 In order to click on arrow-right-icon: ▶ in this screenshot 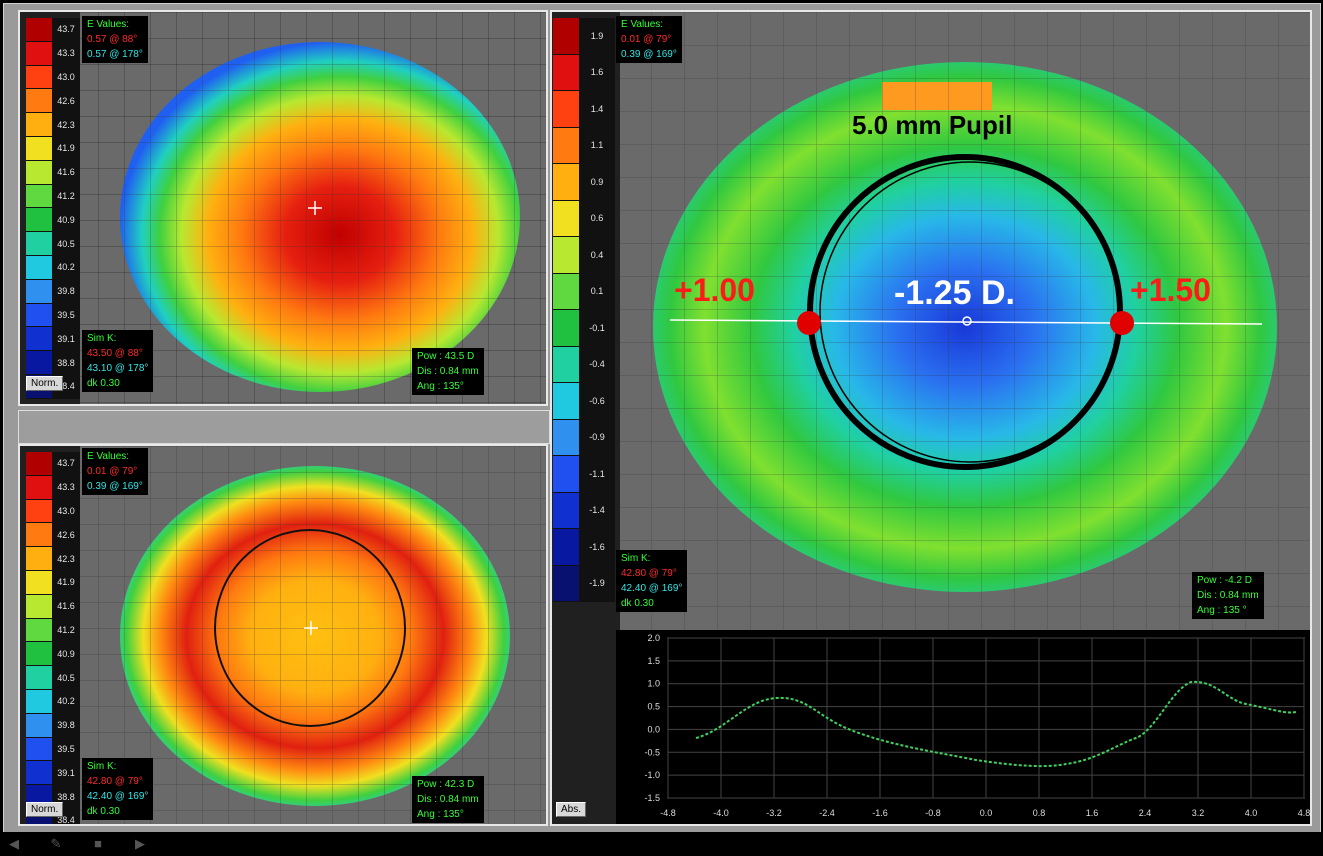, I will do `click(140, 843)`.